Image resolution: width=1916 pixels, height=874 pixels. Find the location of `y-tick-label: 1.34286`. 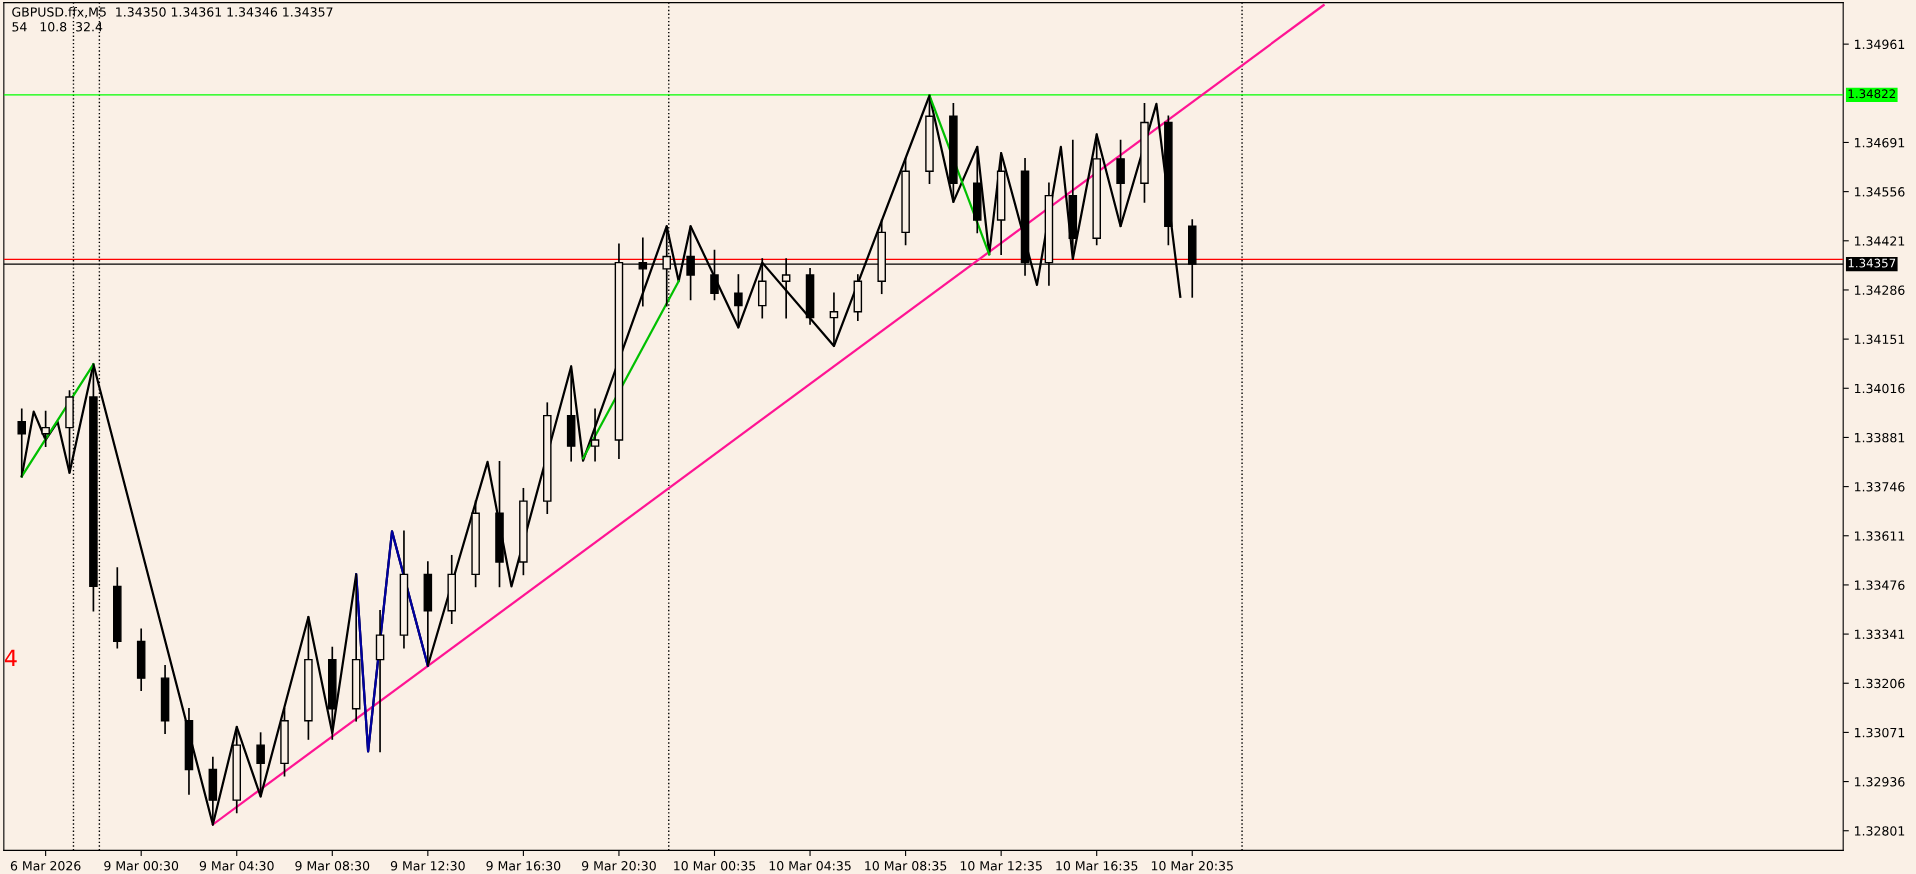

y-tick-label: 1.34286 is located at coordinates (1879, 290).